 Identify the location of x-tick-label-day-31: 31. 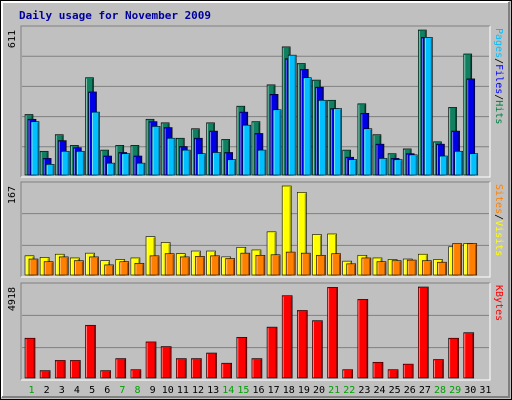
(485, 390).